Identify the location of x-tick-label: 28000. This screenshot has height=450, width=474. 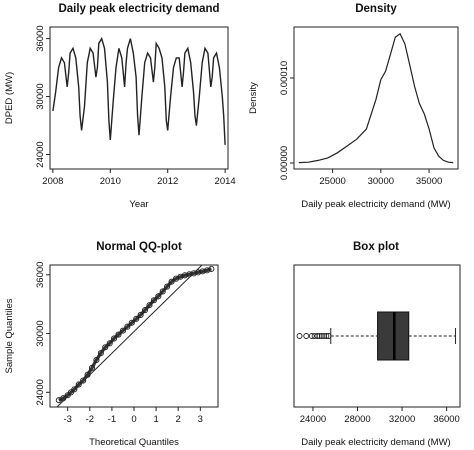
(357, 419).